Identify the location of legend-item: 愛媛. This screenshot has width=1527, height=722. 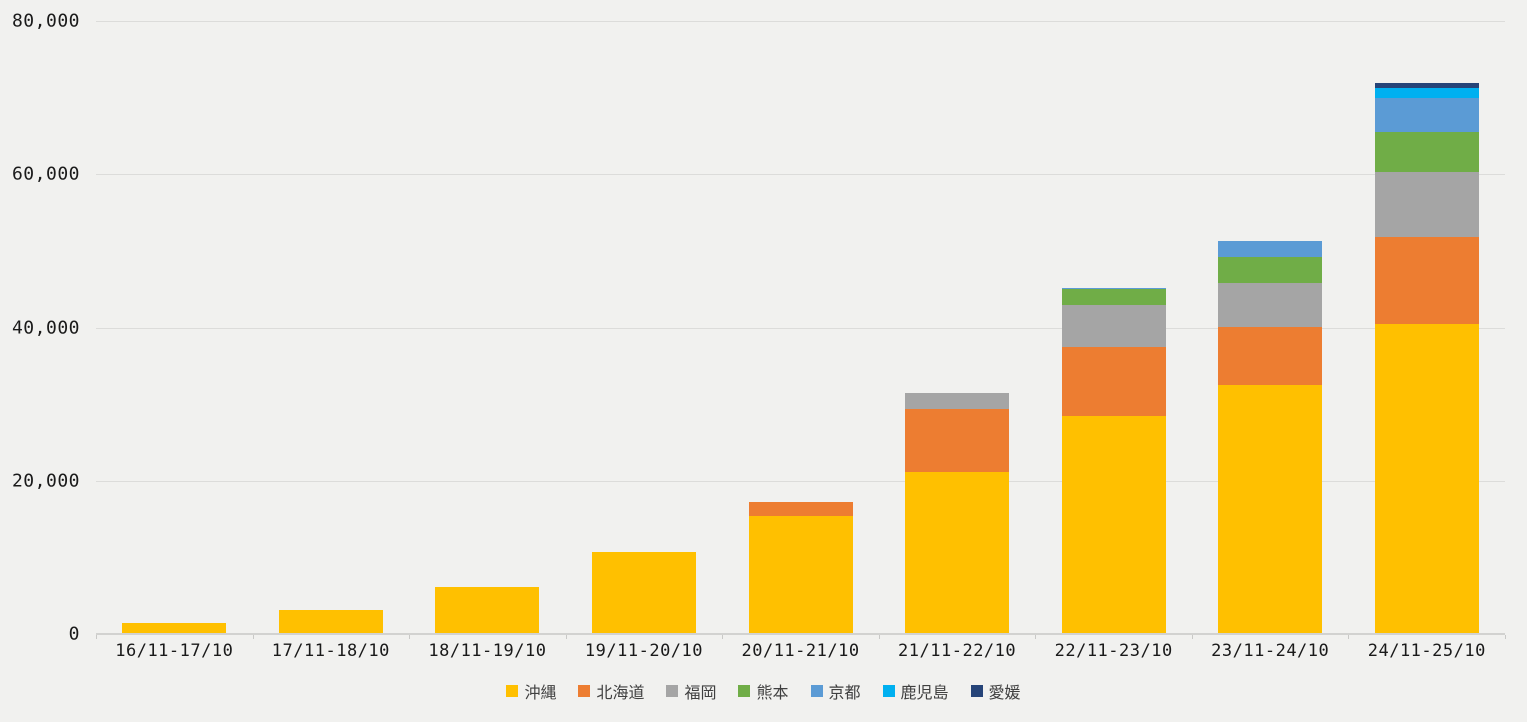
(995, 691).